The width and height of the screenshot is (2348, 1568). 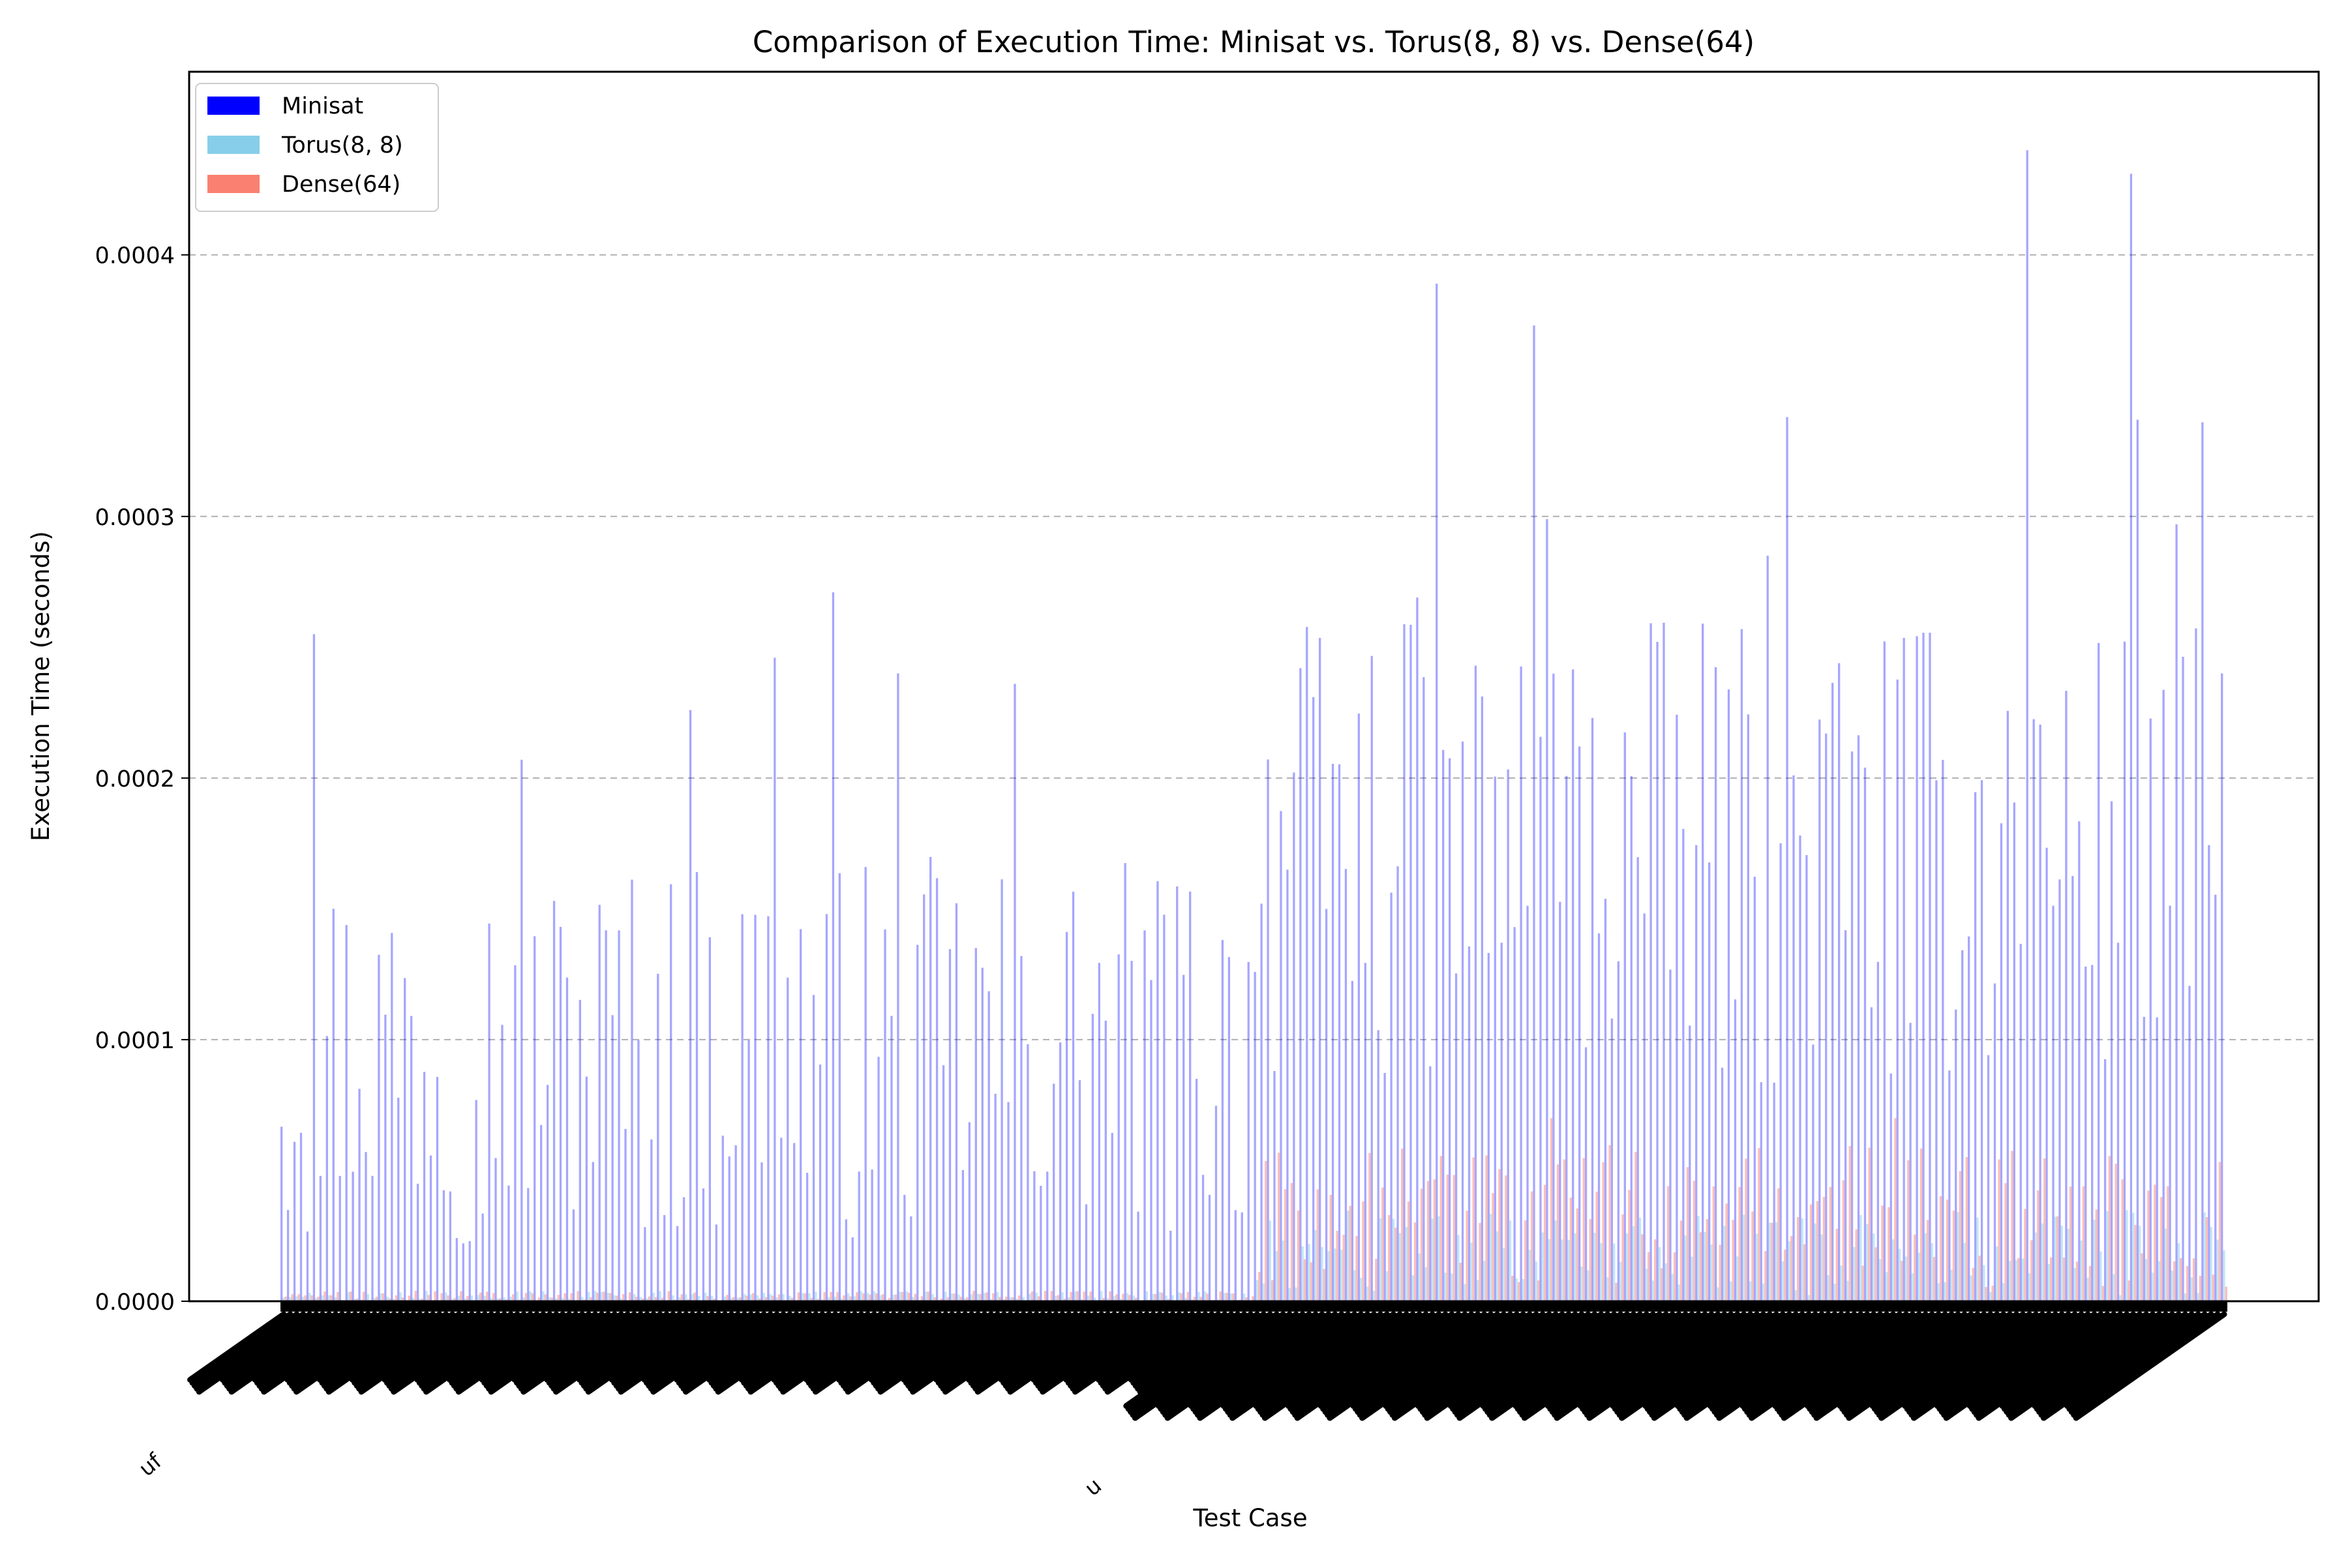 What do you see at coordinates (234, 106) in the screenshot?
I see `legend-swatch-minisat` at bounding box center [234, 106].